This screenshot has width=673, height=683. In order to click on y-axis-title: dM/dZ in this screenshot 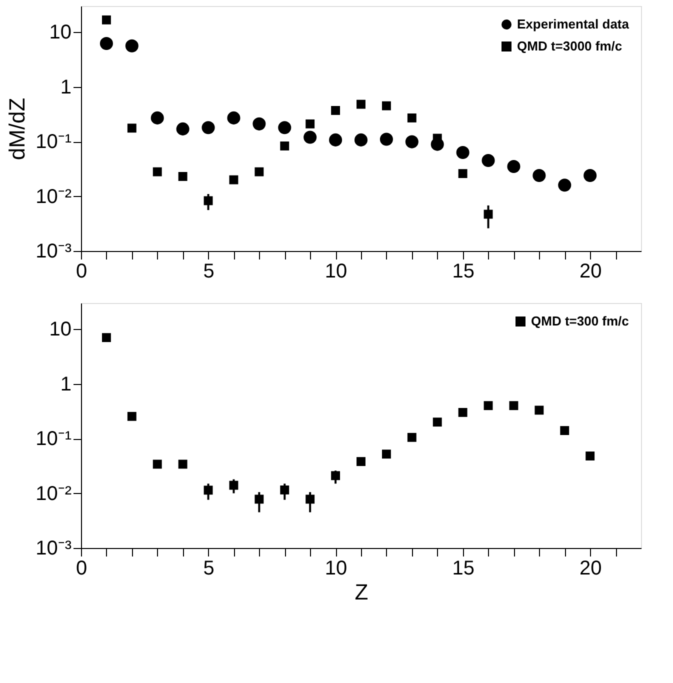, I will do `click(17, 129)`.